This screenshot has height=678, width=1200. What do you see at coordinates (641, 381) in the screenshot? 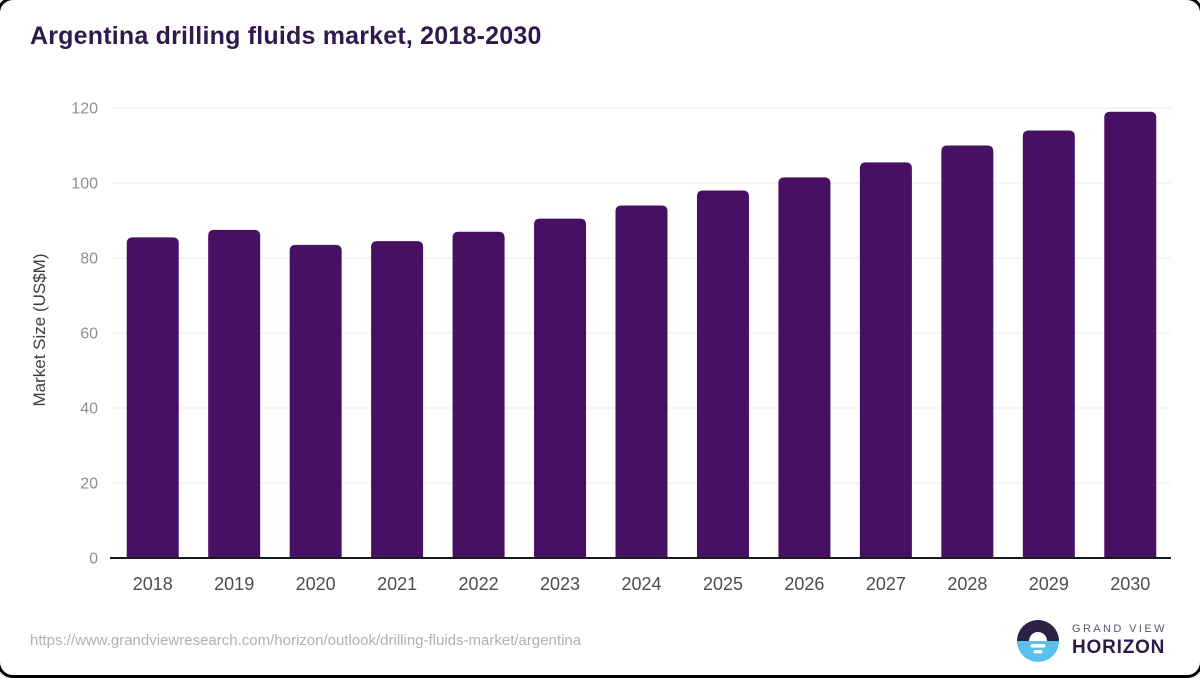
I see `bar-2024` at bounding box center [641, 381].